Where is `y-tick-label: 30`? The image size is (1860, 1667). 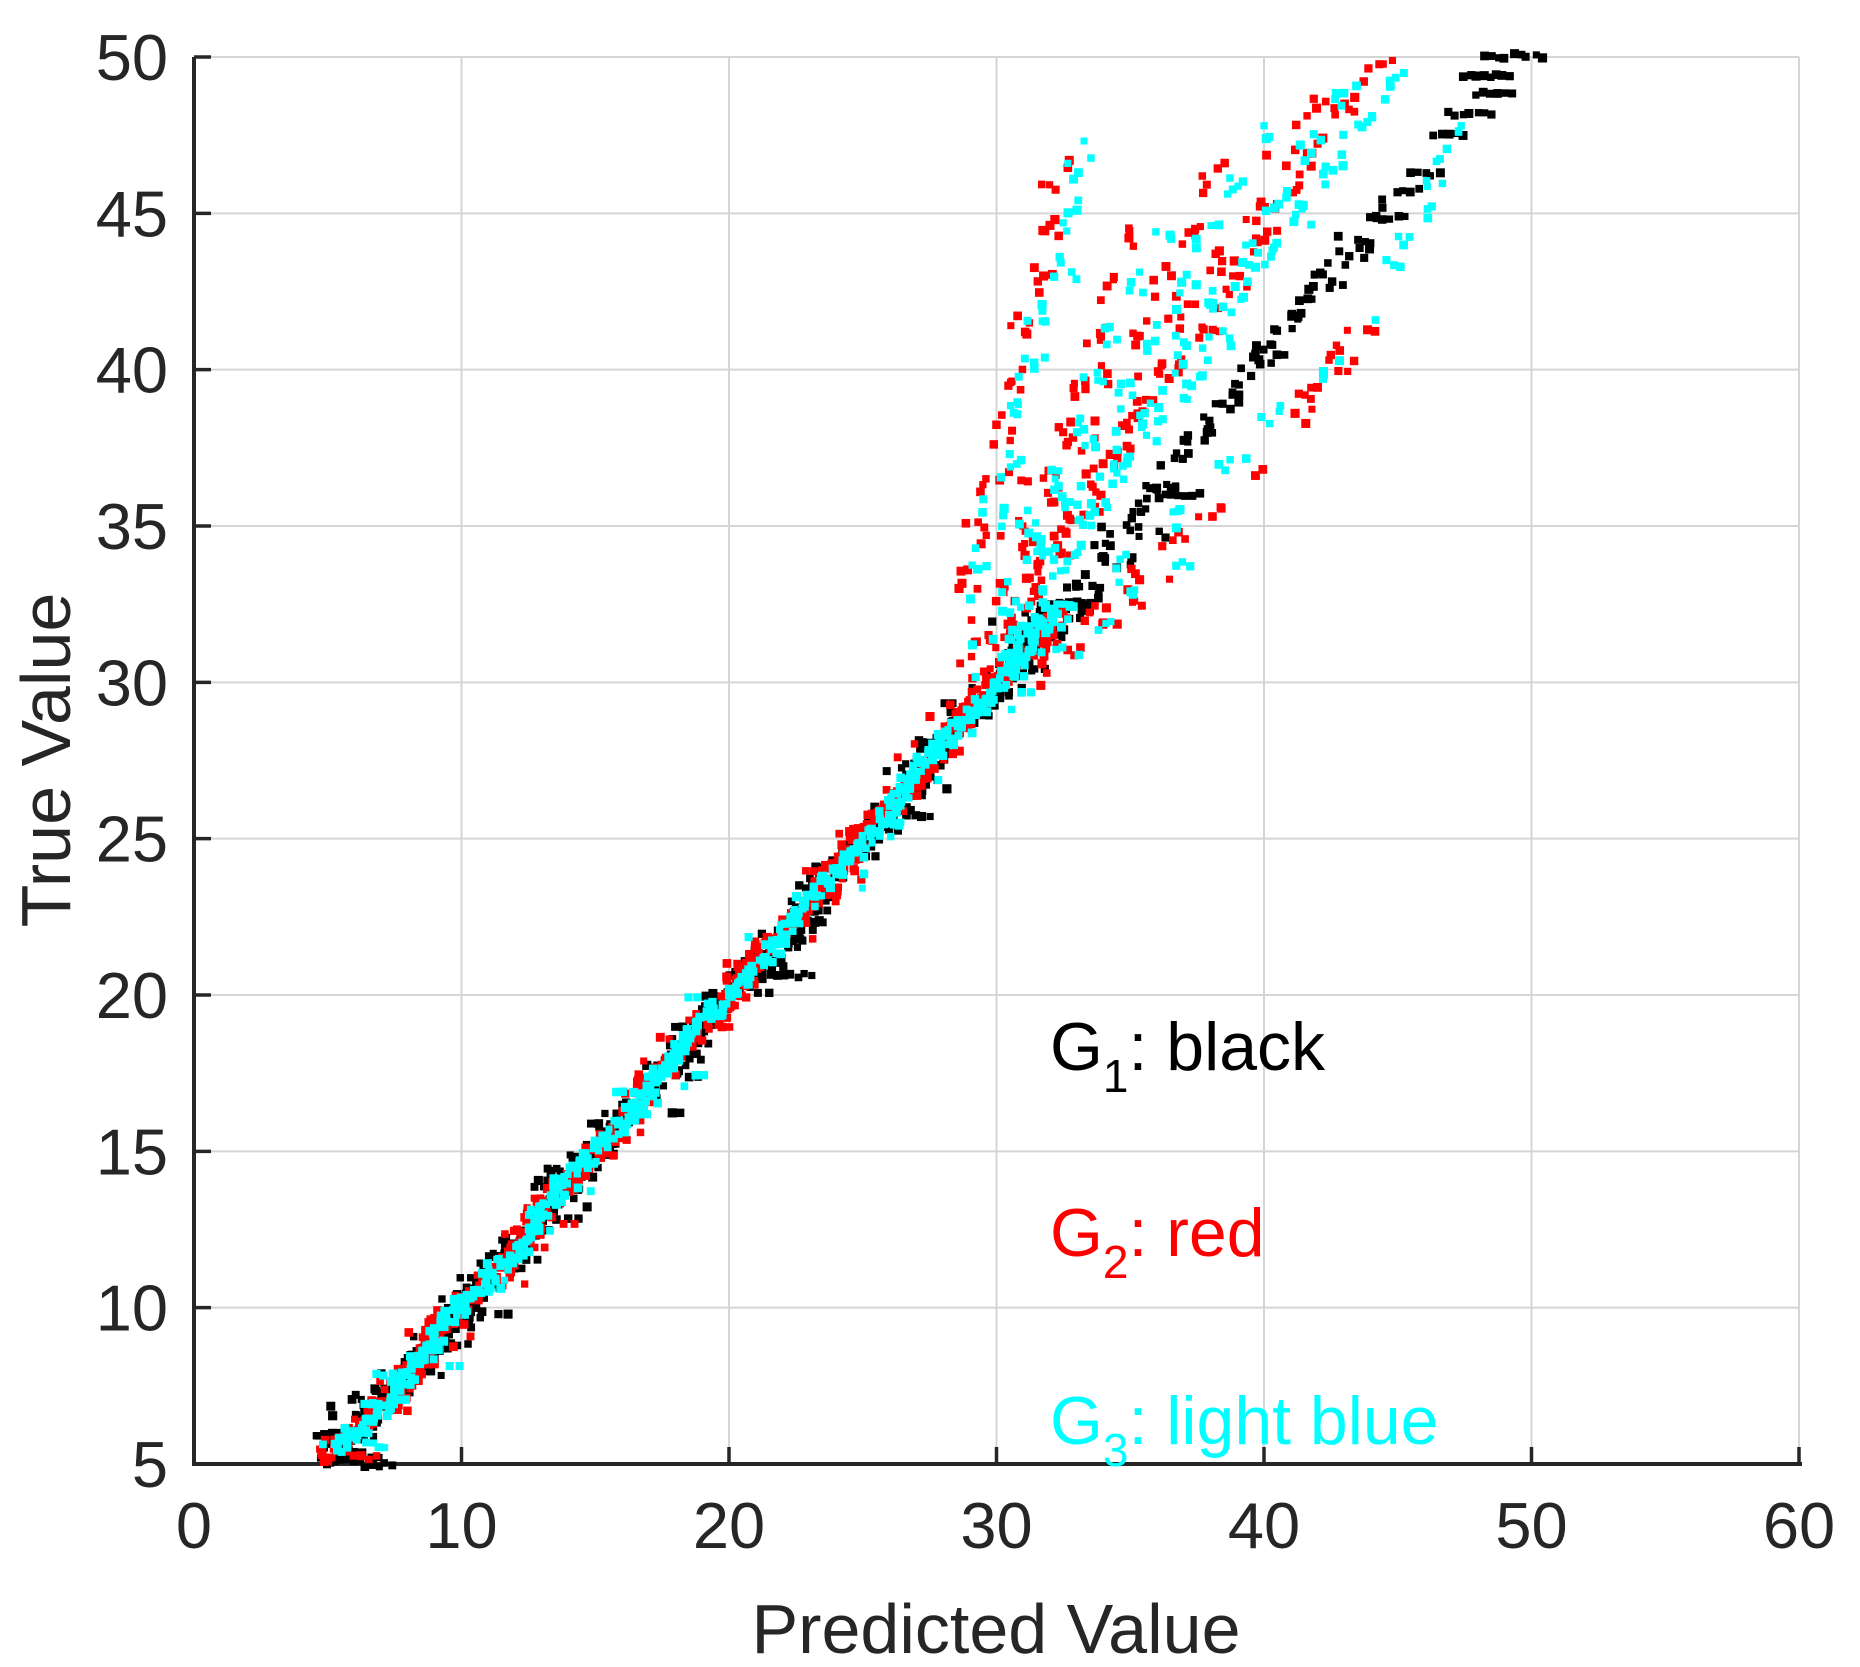
y-tick-label: 30 is located at coordinates (132, 682).